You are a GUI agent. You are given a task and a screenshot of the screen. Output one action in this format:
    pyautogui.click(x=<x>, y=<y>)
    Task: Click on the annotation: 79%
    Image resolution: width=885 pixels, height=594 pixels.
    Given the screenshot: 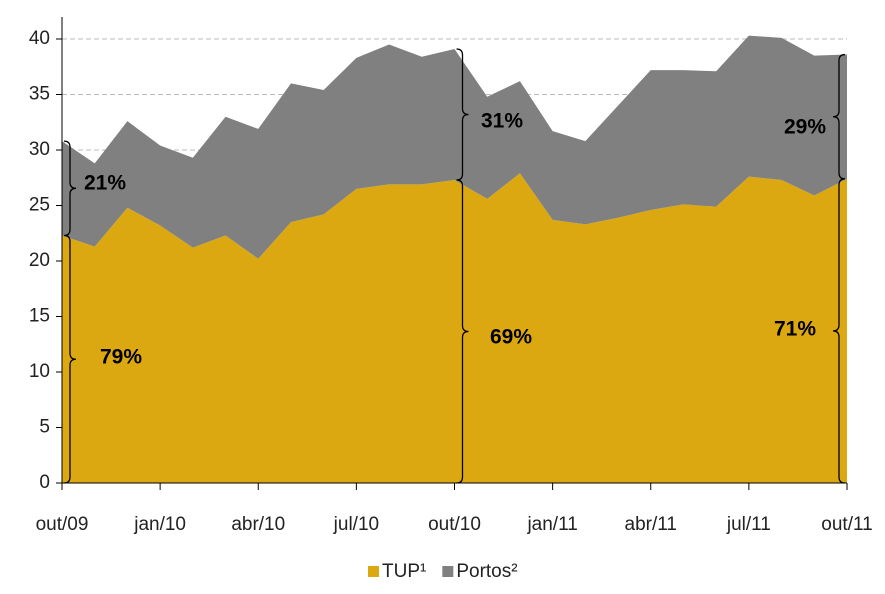 What is the action you would take?
    pyautogui.click(x=121, y=357)
    